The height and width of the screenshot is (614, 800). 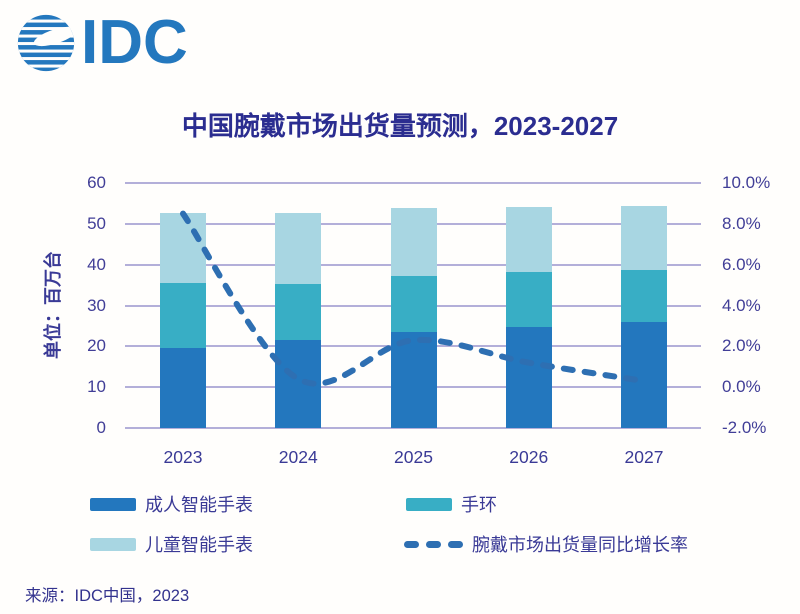 I want to click on legend-swatch-adult-smartwatch, so click(x=113, y=504).